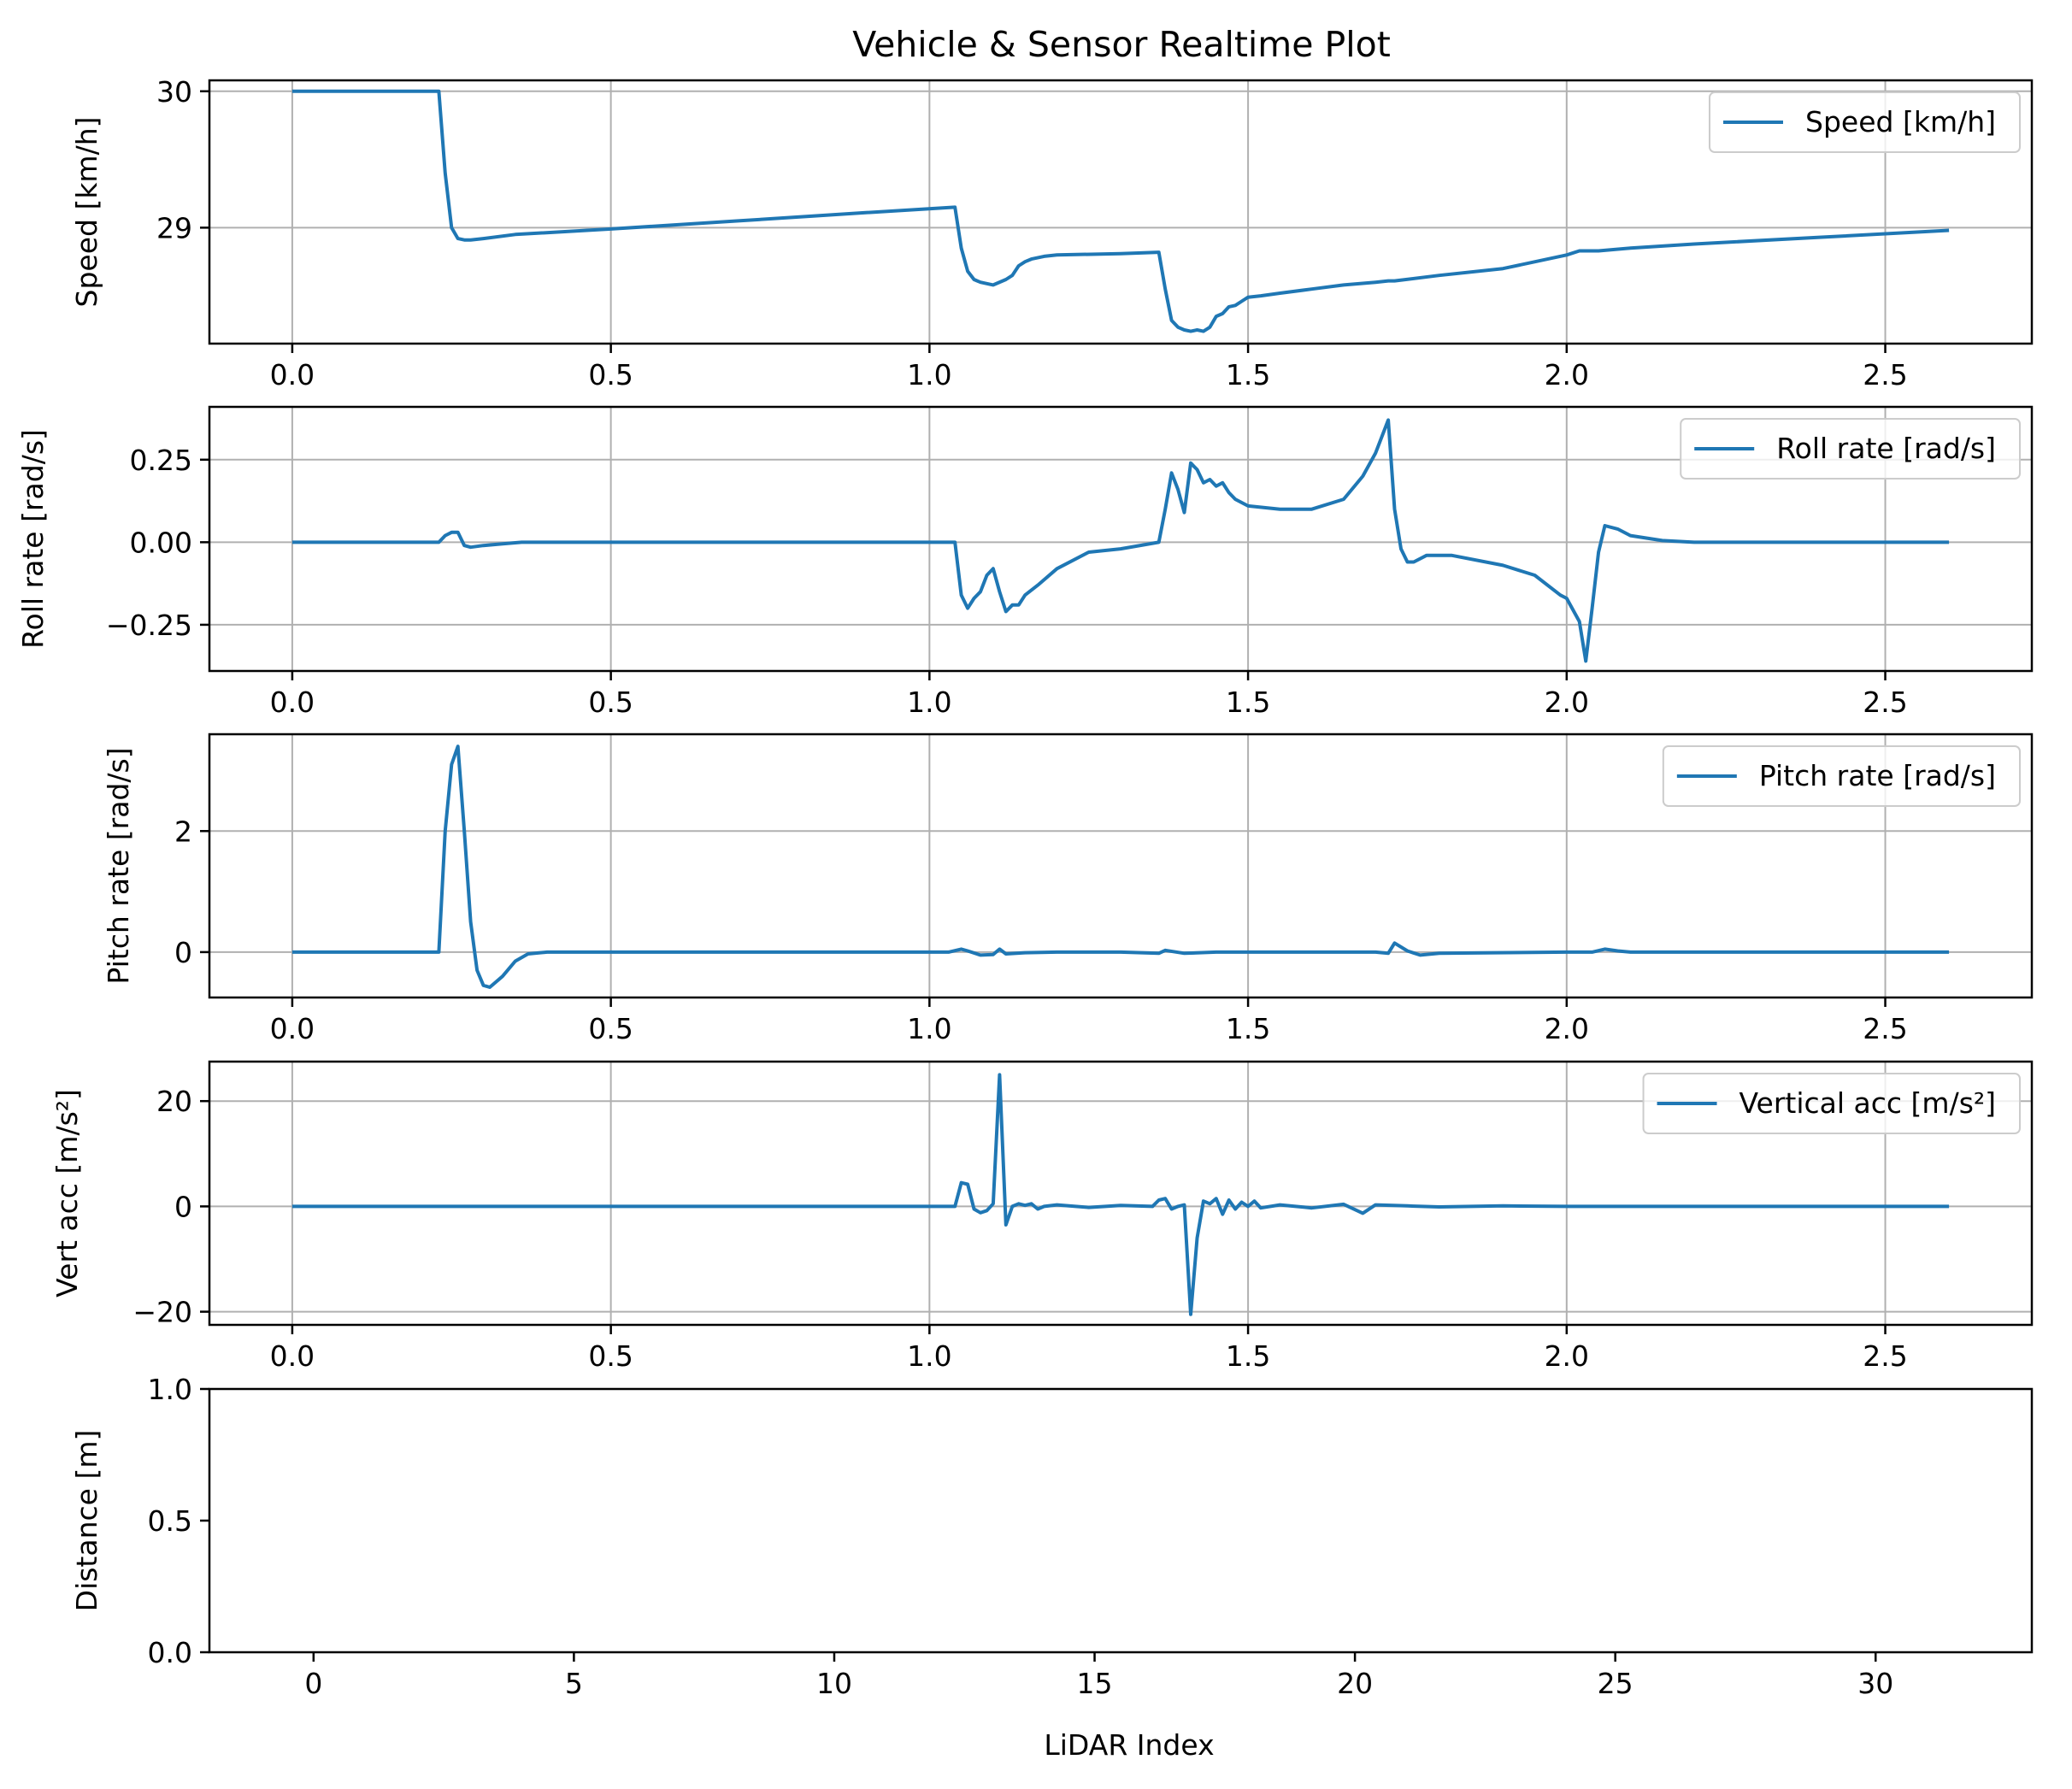 This screenshot has width=2072, height=1789. Describe the element at coordinates (611, 702) in the screenshot. I see `roll-rate-x-tick-label: 0.5` at that location.